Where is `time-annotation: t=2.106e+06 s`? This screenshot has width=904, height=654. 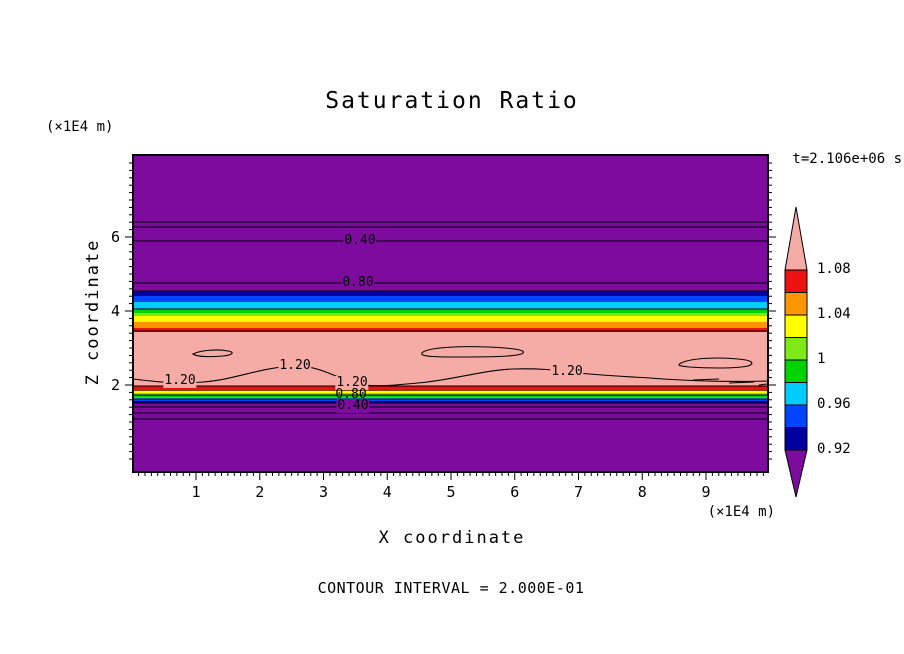 time-annotation: t=2.106e+06 s is located at coordinates (847, 159).